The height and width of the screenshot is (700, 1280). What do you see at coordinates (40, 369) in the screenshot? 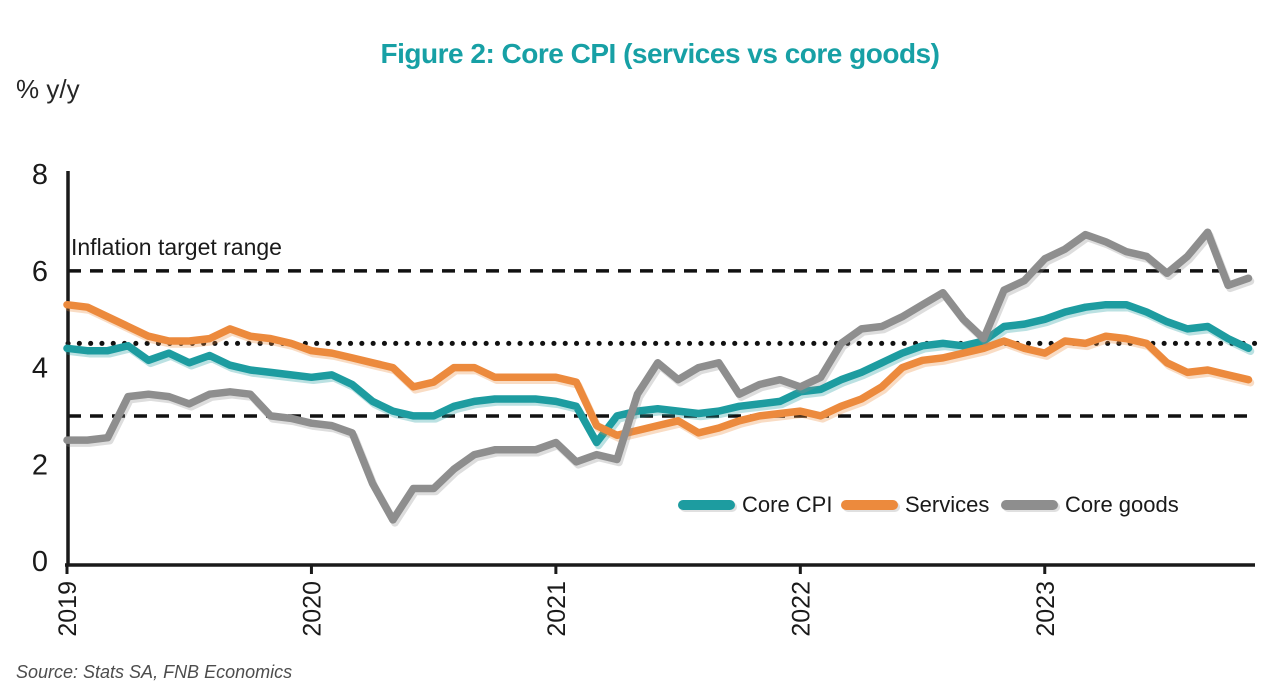
I see `y-tick-label-4: 4` at bounding box center [40, 369].